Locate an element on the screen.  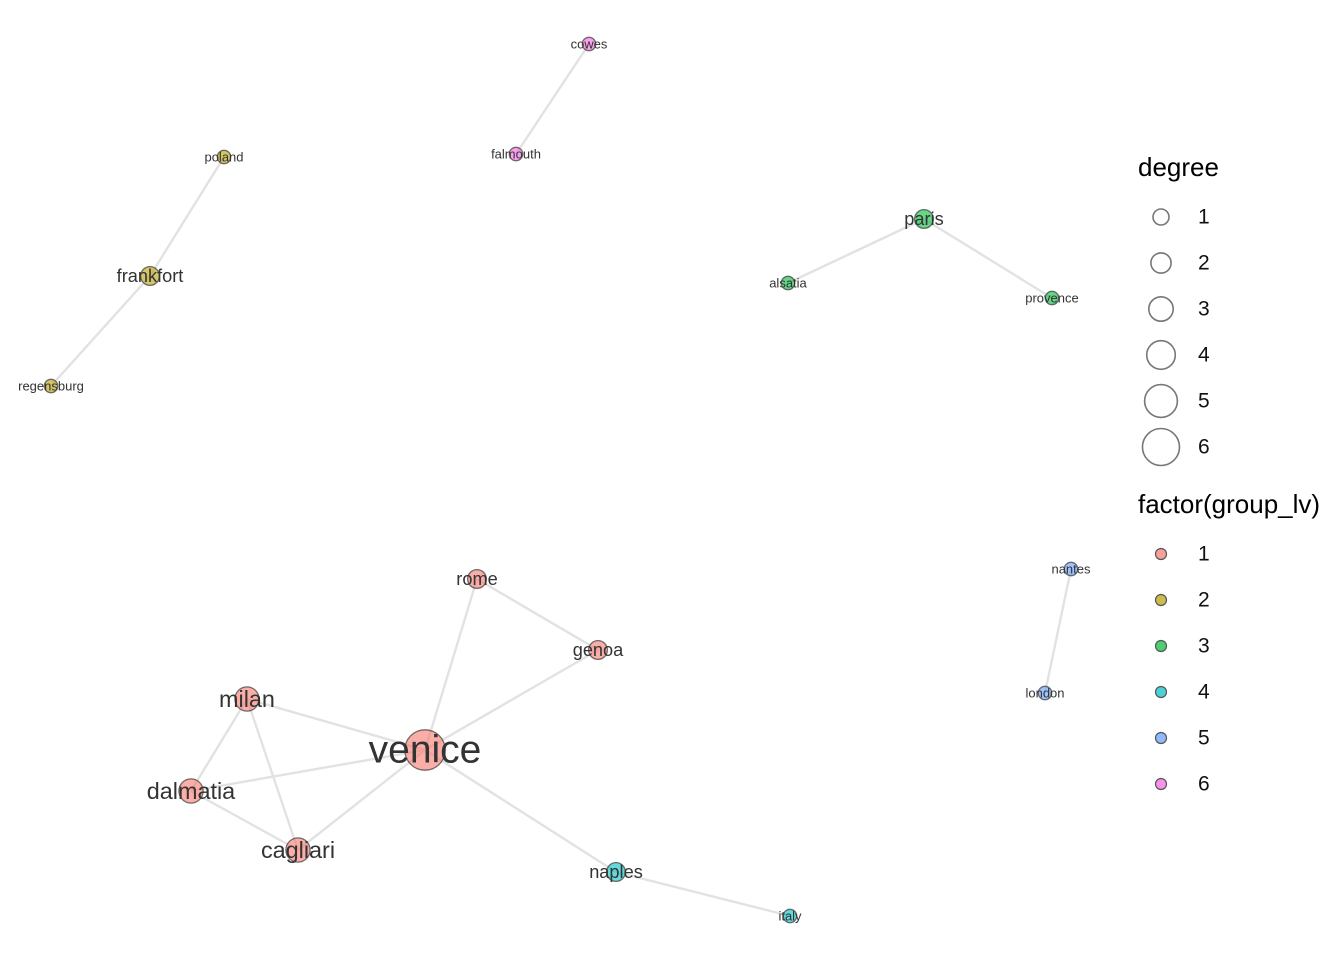
group-key-label-6: 6 is located at coordinates (1204, 784).